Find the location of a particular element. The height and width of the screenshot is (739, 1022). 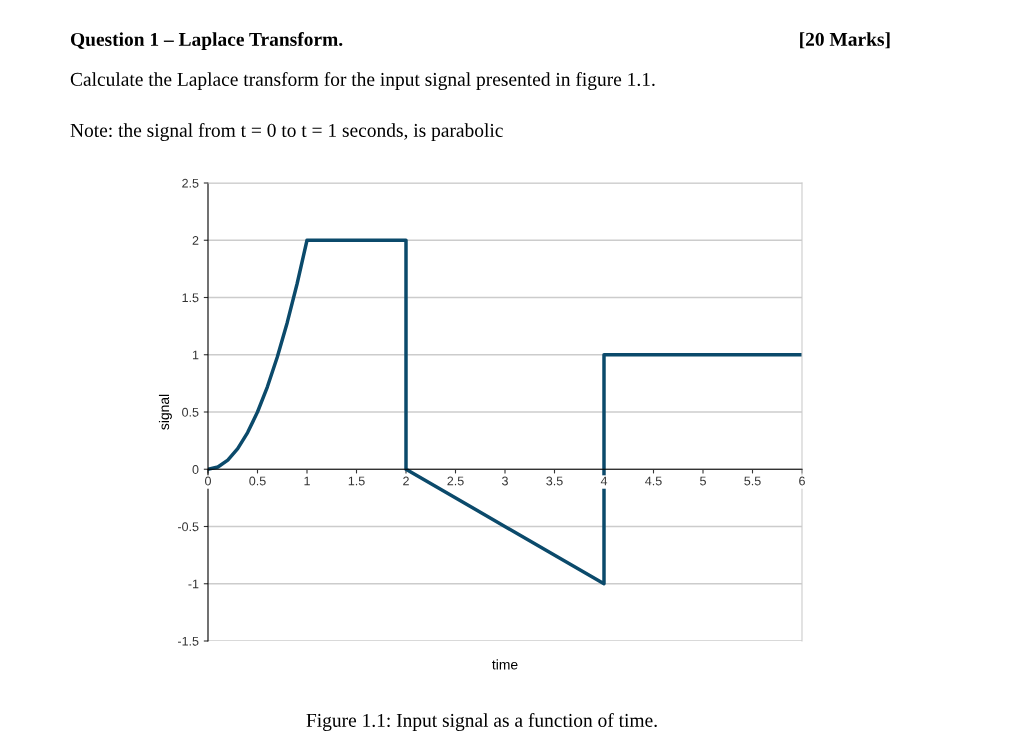

y-axis-title: signal is located at coordinates (165, 412).